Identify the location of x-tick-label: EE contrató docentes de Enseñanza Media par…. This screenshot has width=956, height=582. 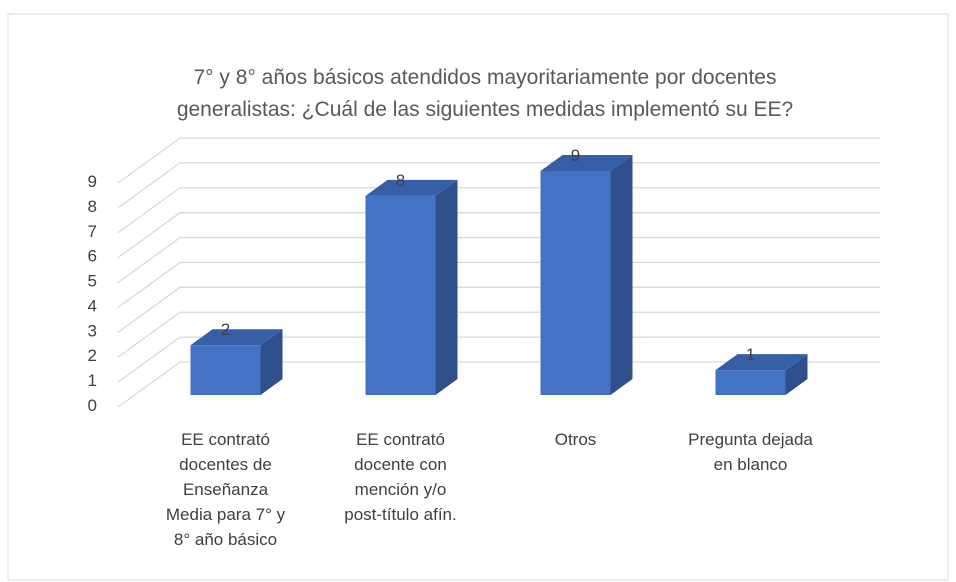
(226, 489).